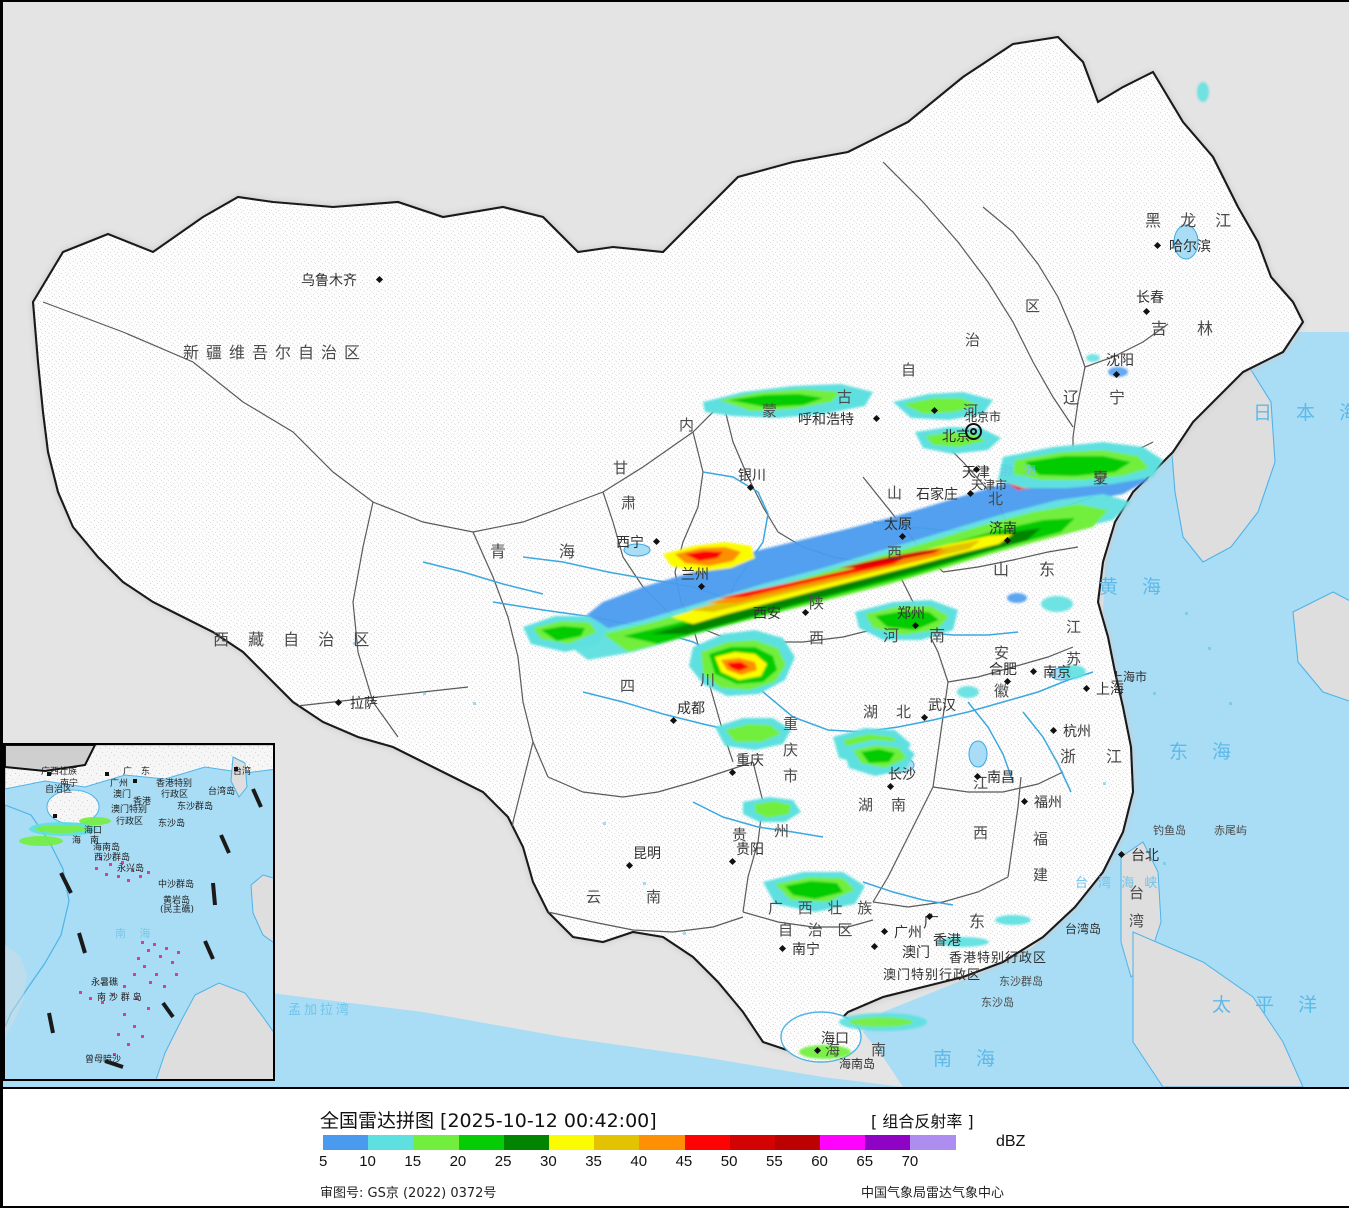  I want to click on echo-guizhou, so click(772, 809).